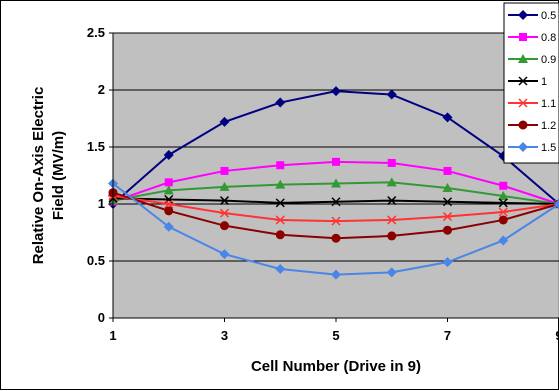 The width and height of the screenshot is (559, 391). Describe the element at coordinates (548, 126) in the screenshot. I see `legend-label: 1.2` at that location.